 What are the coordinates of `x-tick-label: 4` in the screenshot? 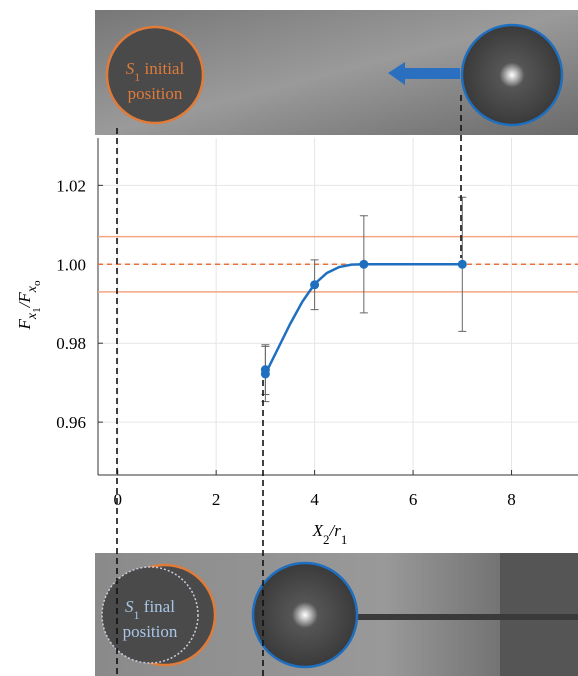 It's located at (314, 499).